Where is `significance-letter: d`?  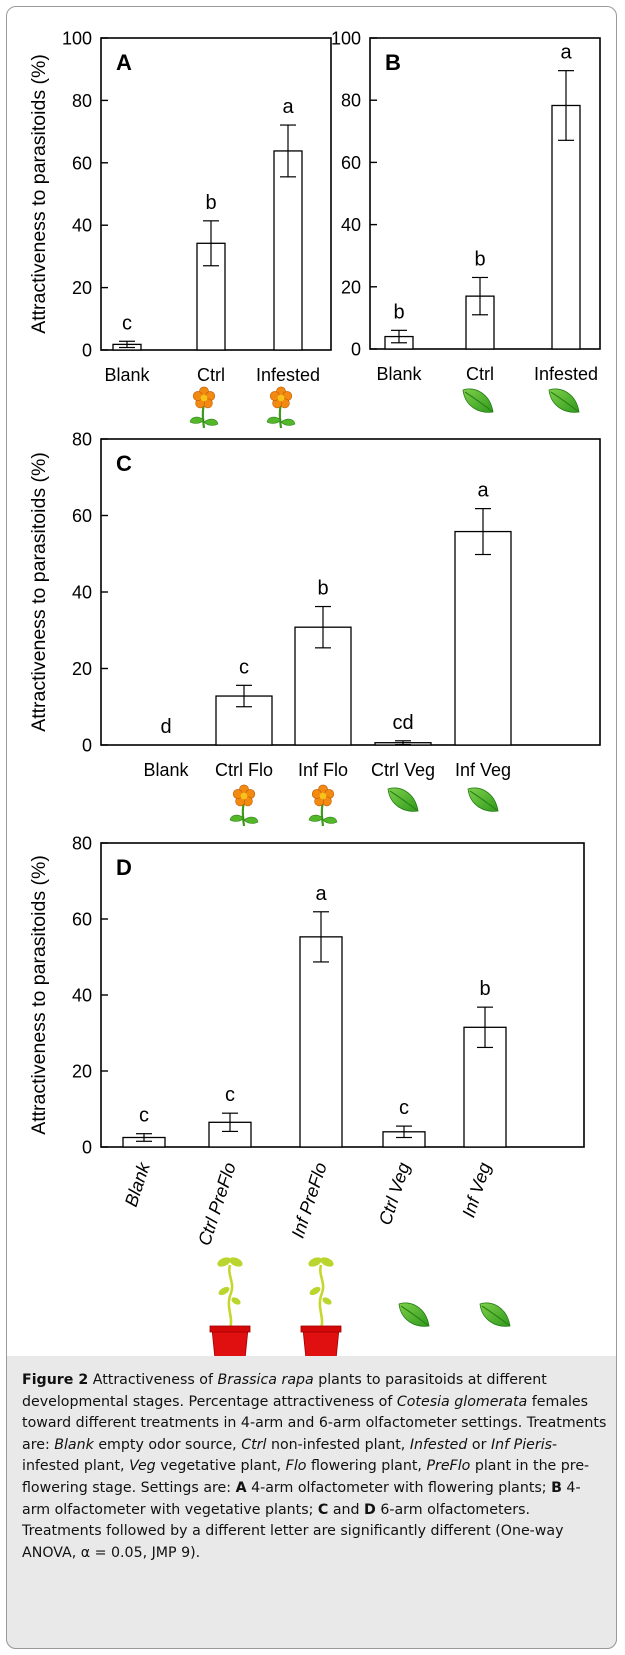 significance-letter: d is located at coordinates (165, 727).